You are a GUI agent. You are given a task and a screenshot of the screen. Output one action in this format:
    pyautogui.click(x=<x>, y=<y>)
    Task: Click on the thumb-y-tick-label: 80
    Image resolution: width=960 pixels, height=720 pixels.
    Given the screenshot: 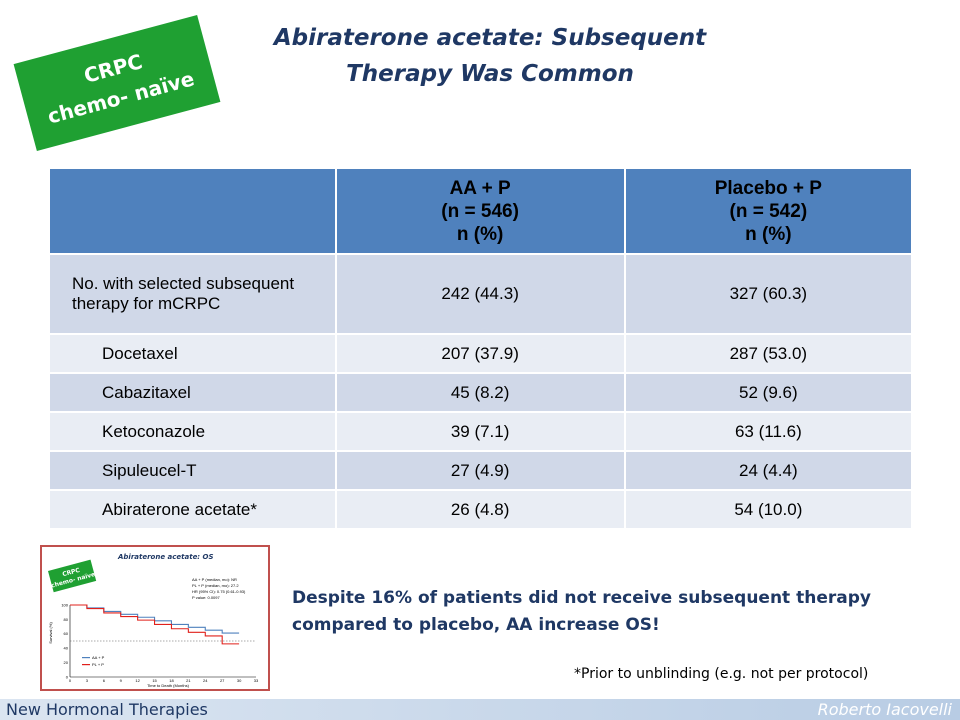 What is the action you would take?
    pyautogui.click(x=66, y=619)
    